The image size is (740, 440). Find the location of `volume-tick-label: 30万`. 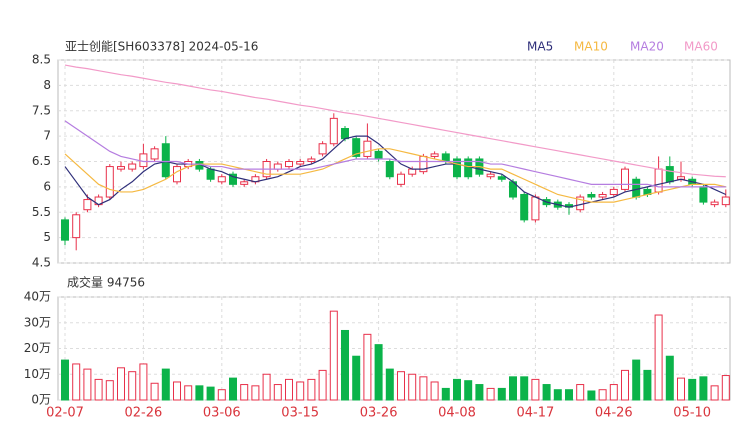

volume-tick-label: 30万 is located at coordinates (37, 322).